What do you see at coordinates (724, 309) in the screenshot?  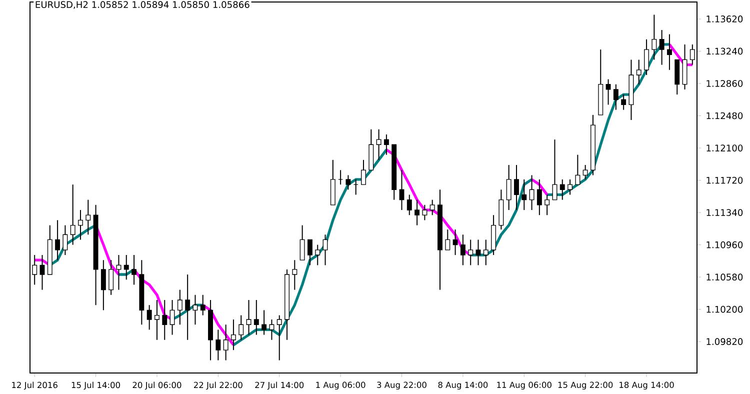 I see `y-tick-label: 1.10200` at bounding box center [724, 309].